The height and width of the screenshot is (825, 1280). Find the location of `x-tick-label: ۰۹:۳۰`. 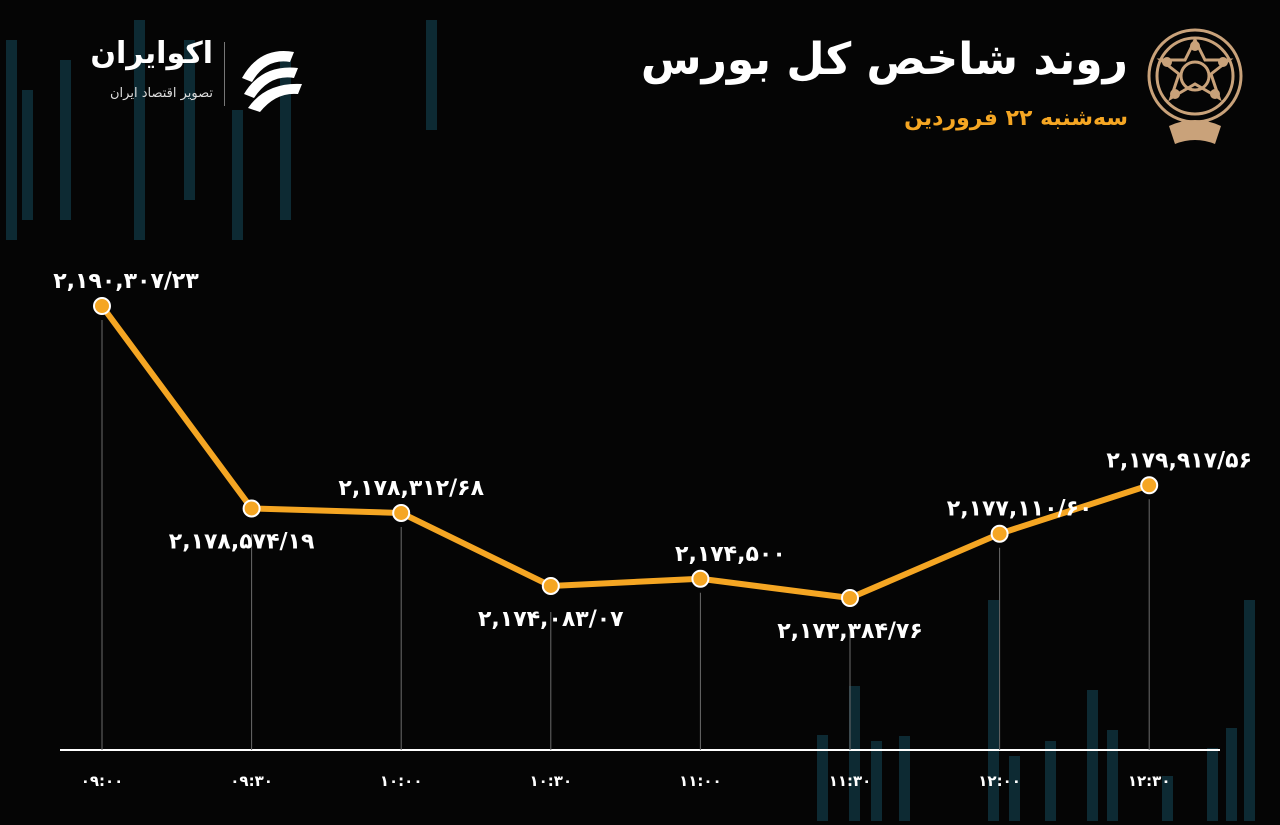

x-tick-label: ۰۹:۳۰ is located at coordinates (251, 781).